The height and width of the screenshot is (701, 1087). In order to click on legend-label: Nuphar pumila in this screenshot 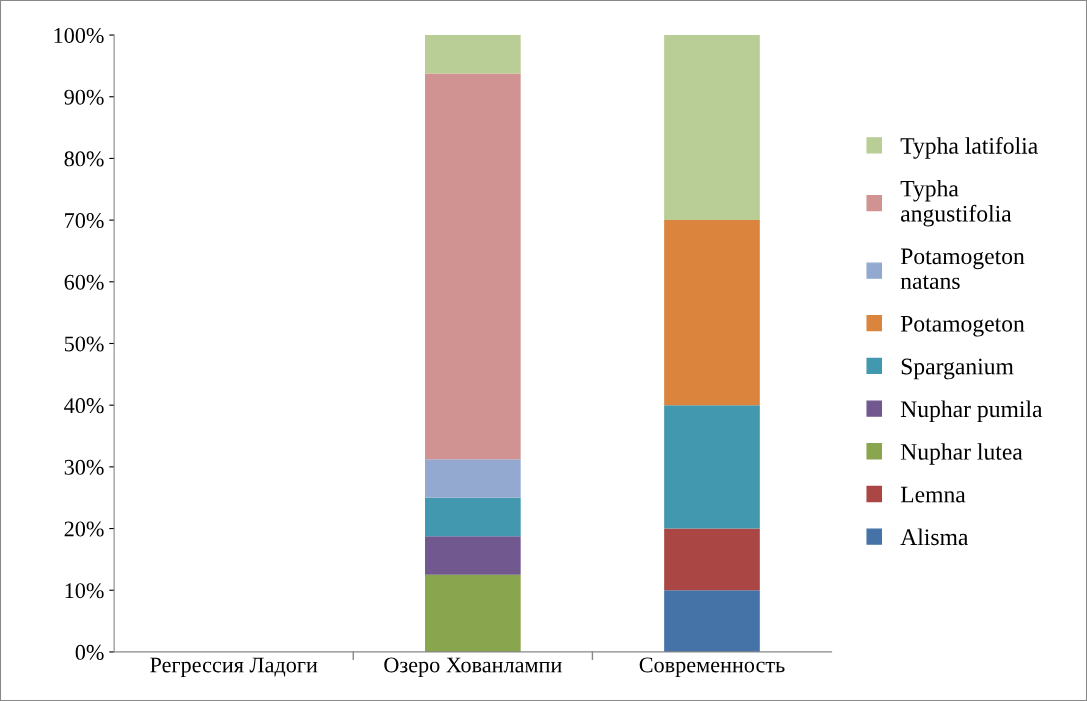, I will do `click(971, 411)`.